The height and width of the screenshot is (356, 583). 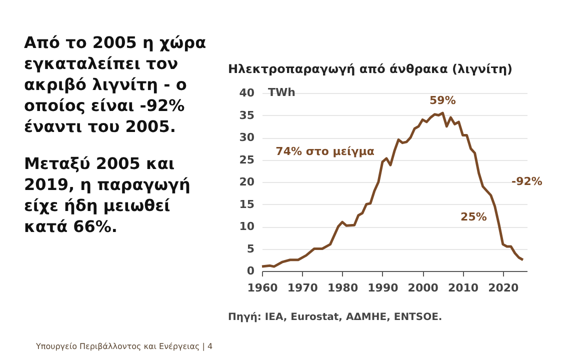 What do you see at coordinates (504, 288) in the screenshot?
I see `x-tick-label: 2020` at bounding box center [504, 288].